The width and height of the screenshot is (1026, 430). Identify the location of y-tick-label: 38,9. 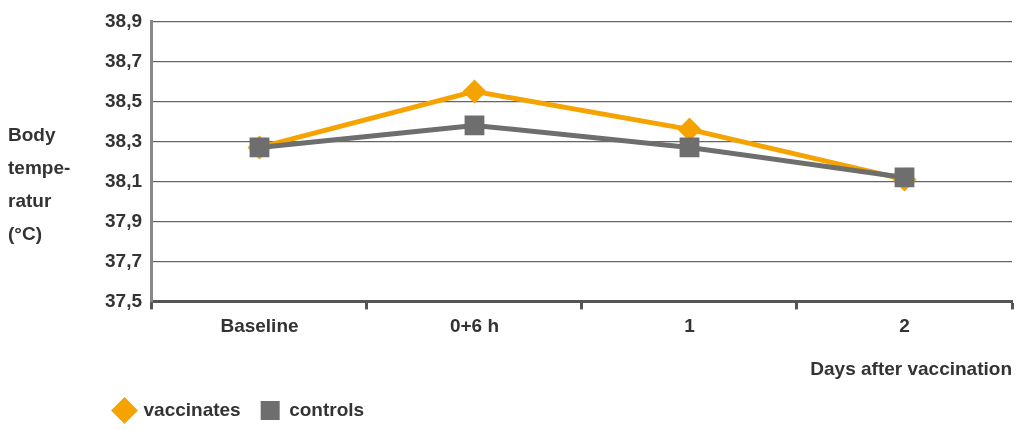
(123, 20).